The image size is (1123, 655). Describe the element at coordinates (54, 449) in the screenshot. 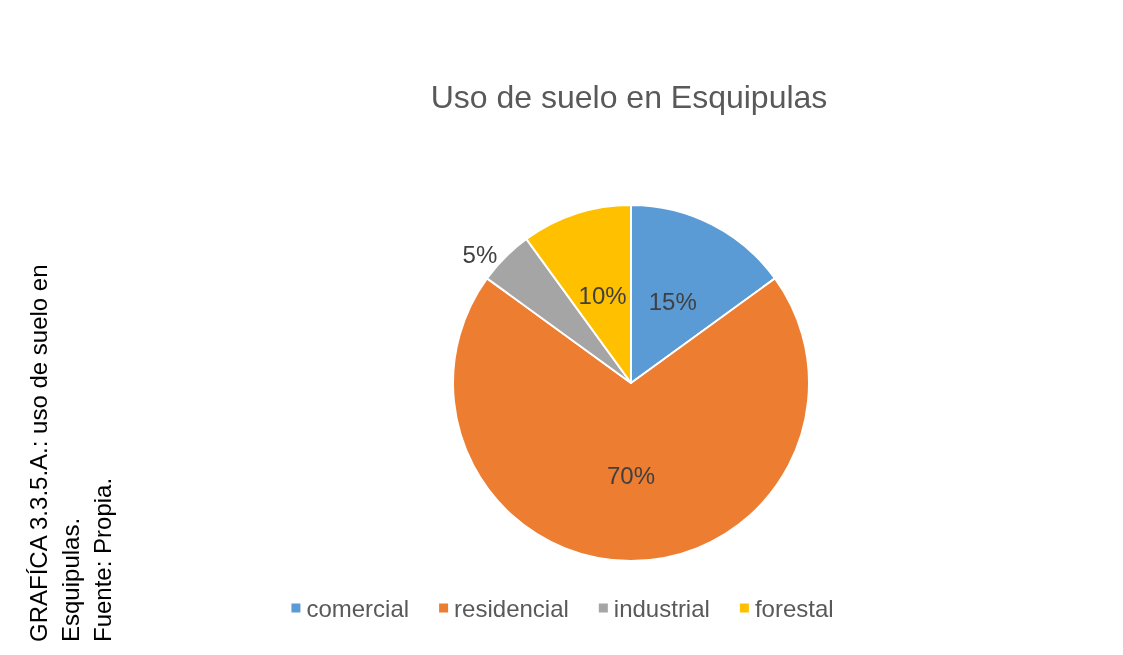

I see `text: GRAFÍCA 3.3.5.A.: uso de suelo en Esquipulas.` at that location.